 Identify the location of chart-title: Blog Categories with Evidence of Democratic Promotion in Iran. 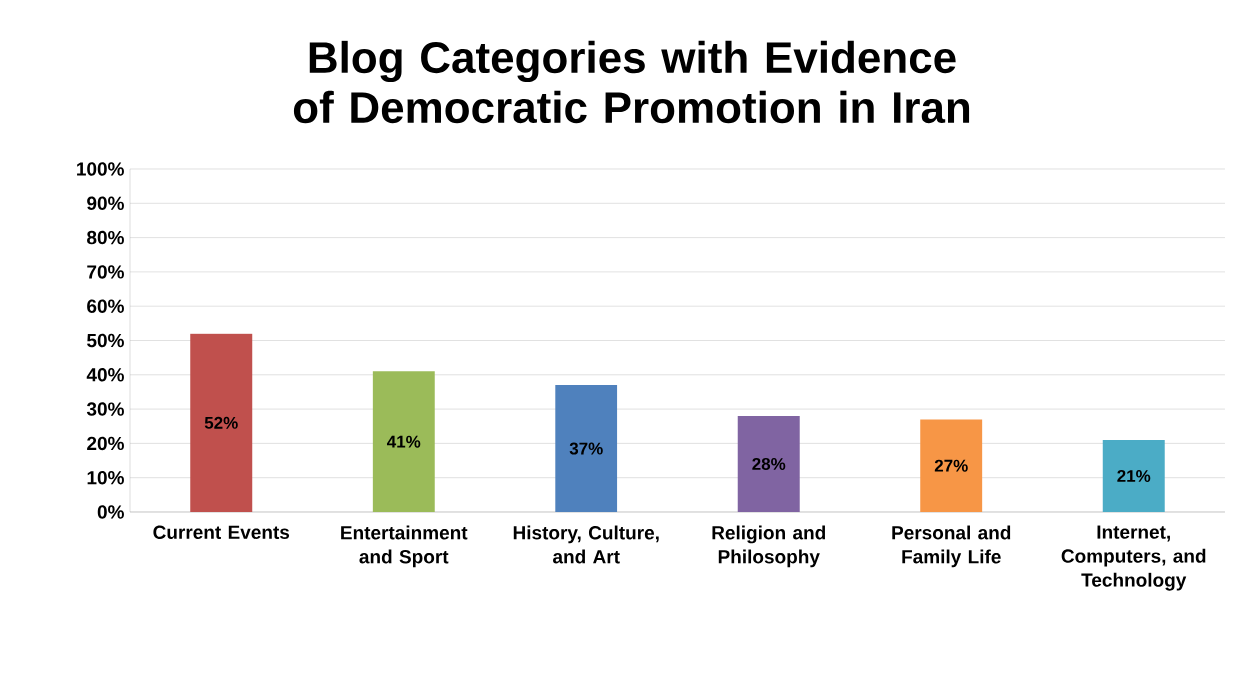
(631, 82).